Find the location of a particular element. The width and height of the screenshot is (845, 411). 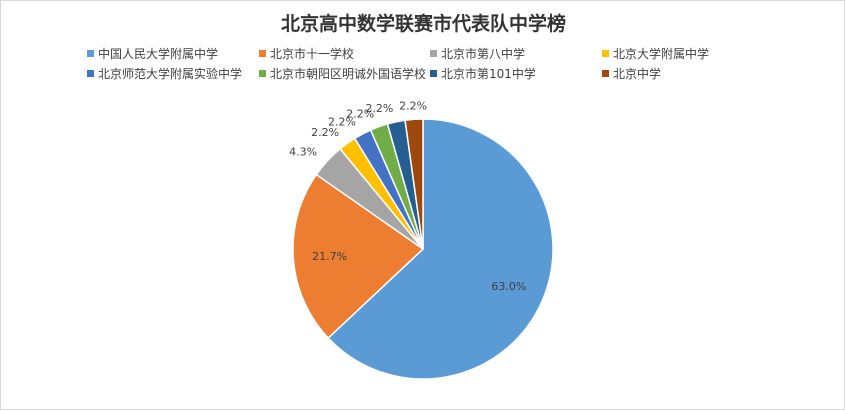

legend-label: 北京师范大学附属实验中学 is located at coordinates (170, 73).